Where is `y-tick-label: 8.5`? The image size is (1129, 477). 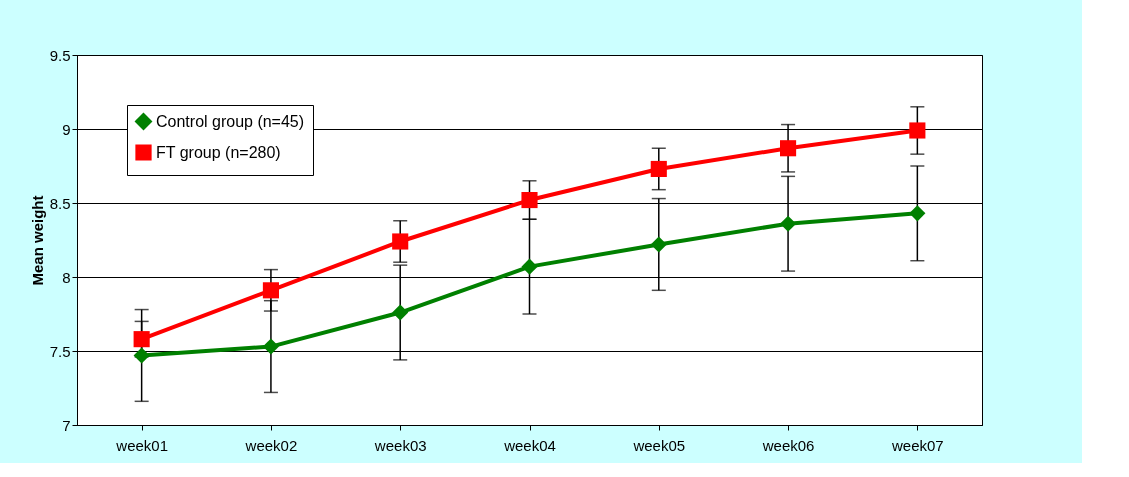
y-tick-label: 8.5 is located at coordinates (60, 203).